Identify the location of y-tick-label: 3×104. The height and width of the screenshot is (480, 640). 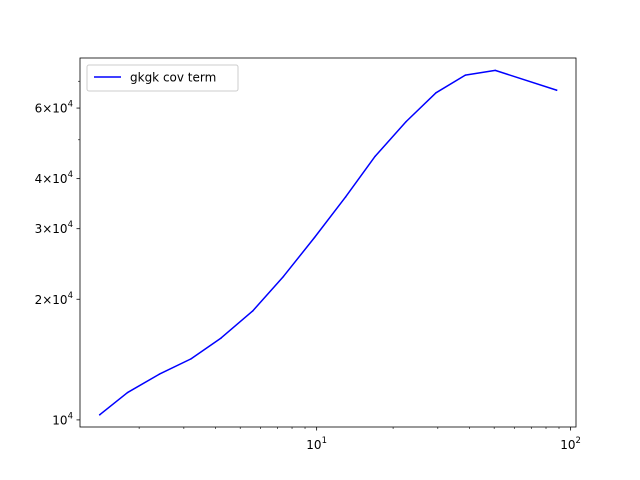
(54, 228).